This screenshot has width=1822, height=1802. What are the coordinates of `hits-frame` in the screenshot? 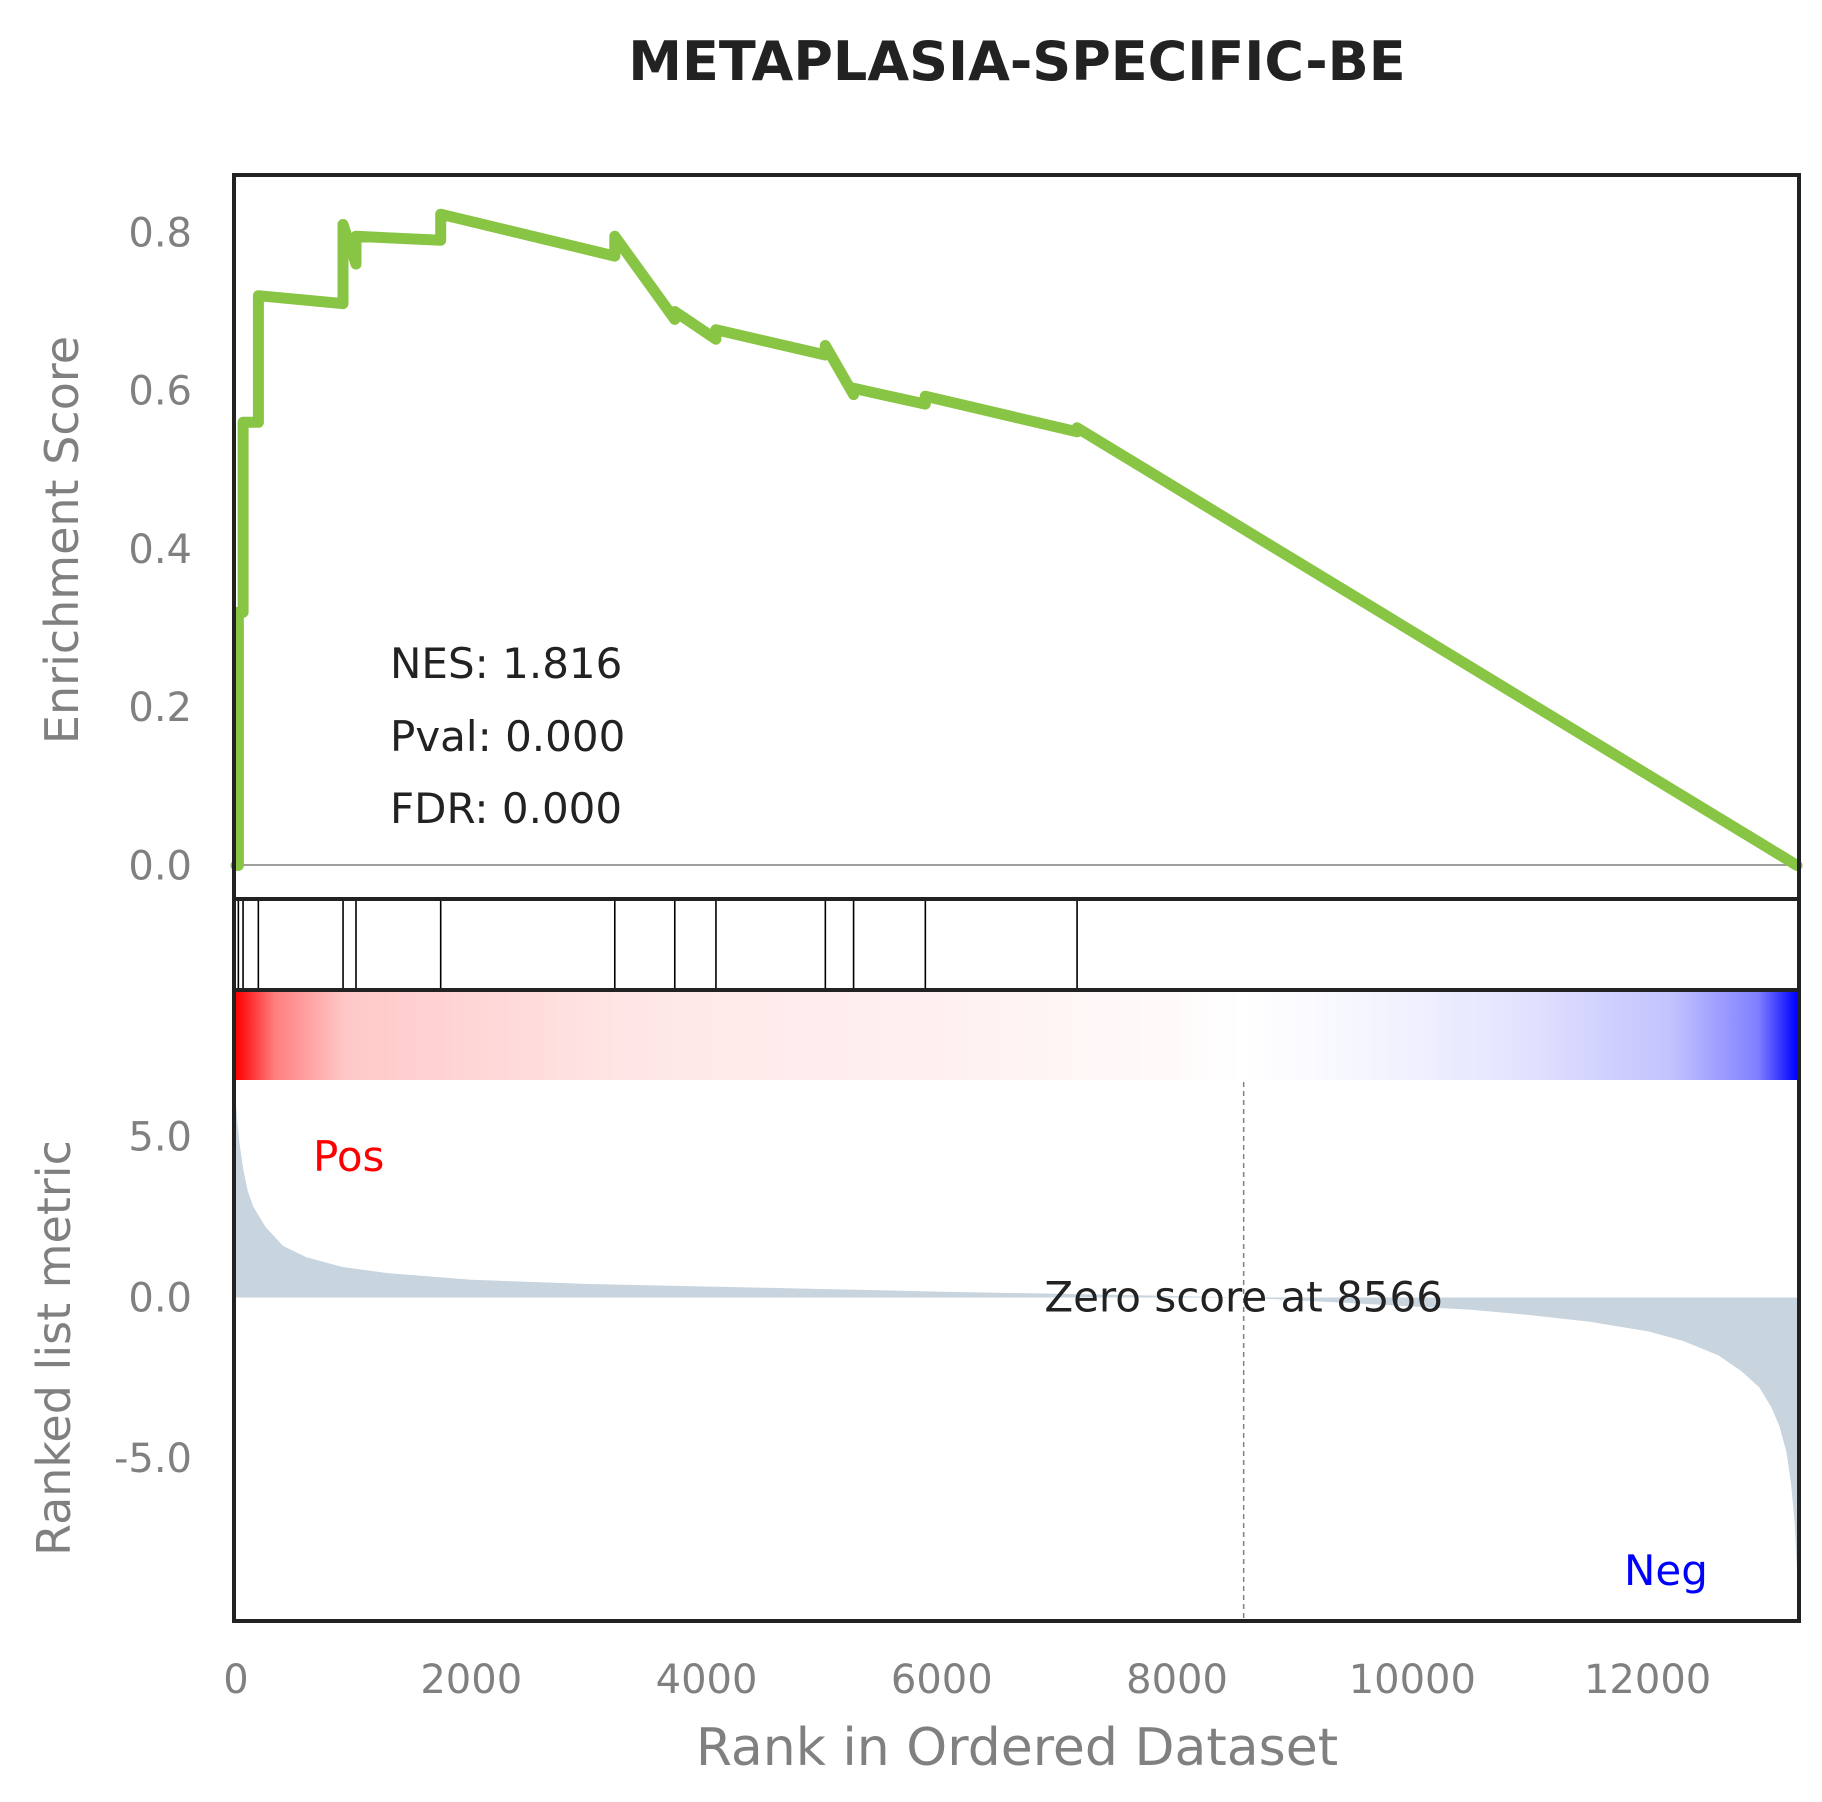 It's located at (1016, 944).